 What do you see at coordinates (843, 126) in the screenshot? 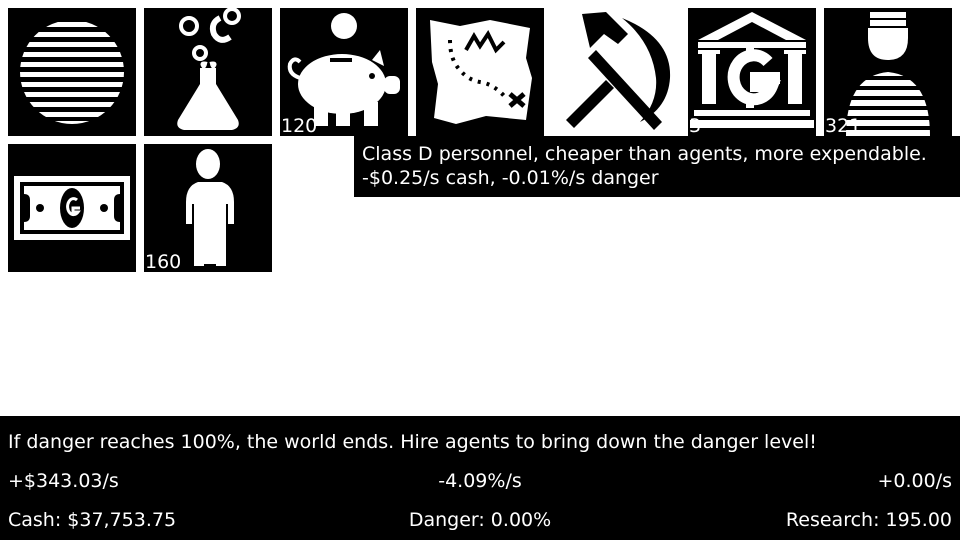
I see `tile-count: 321` at bounding box center [843, 126].